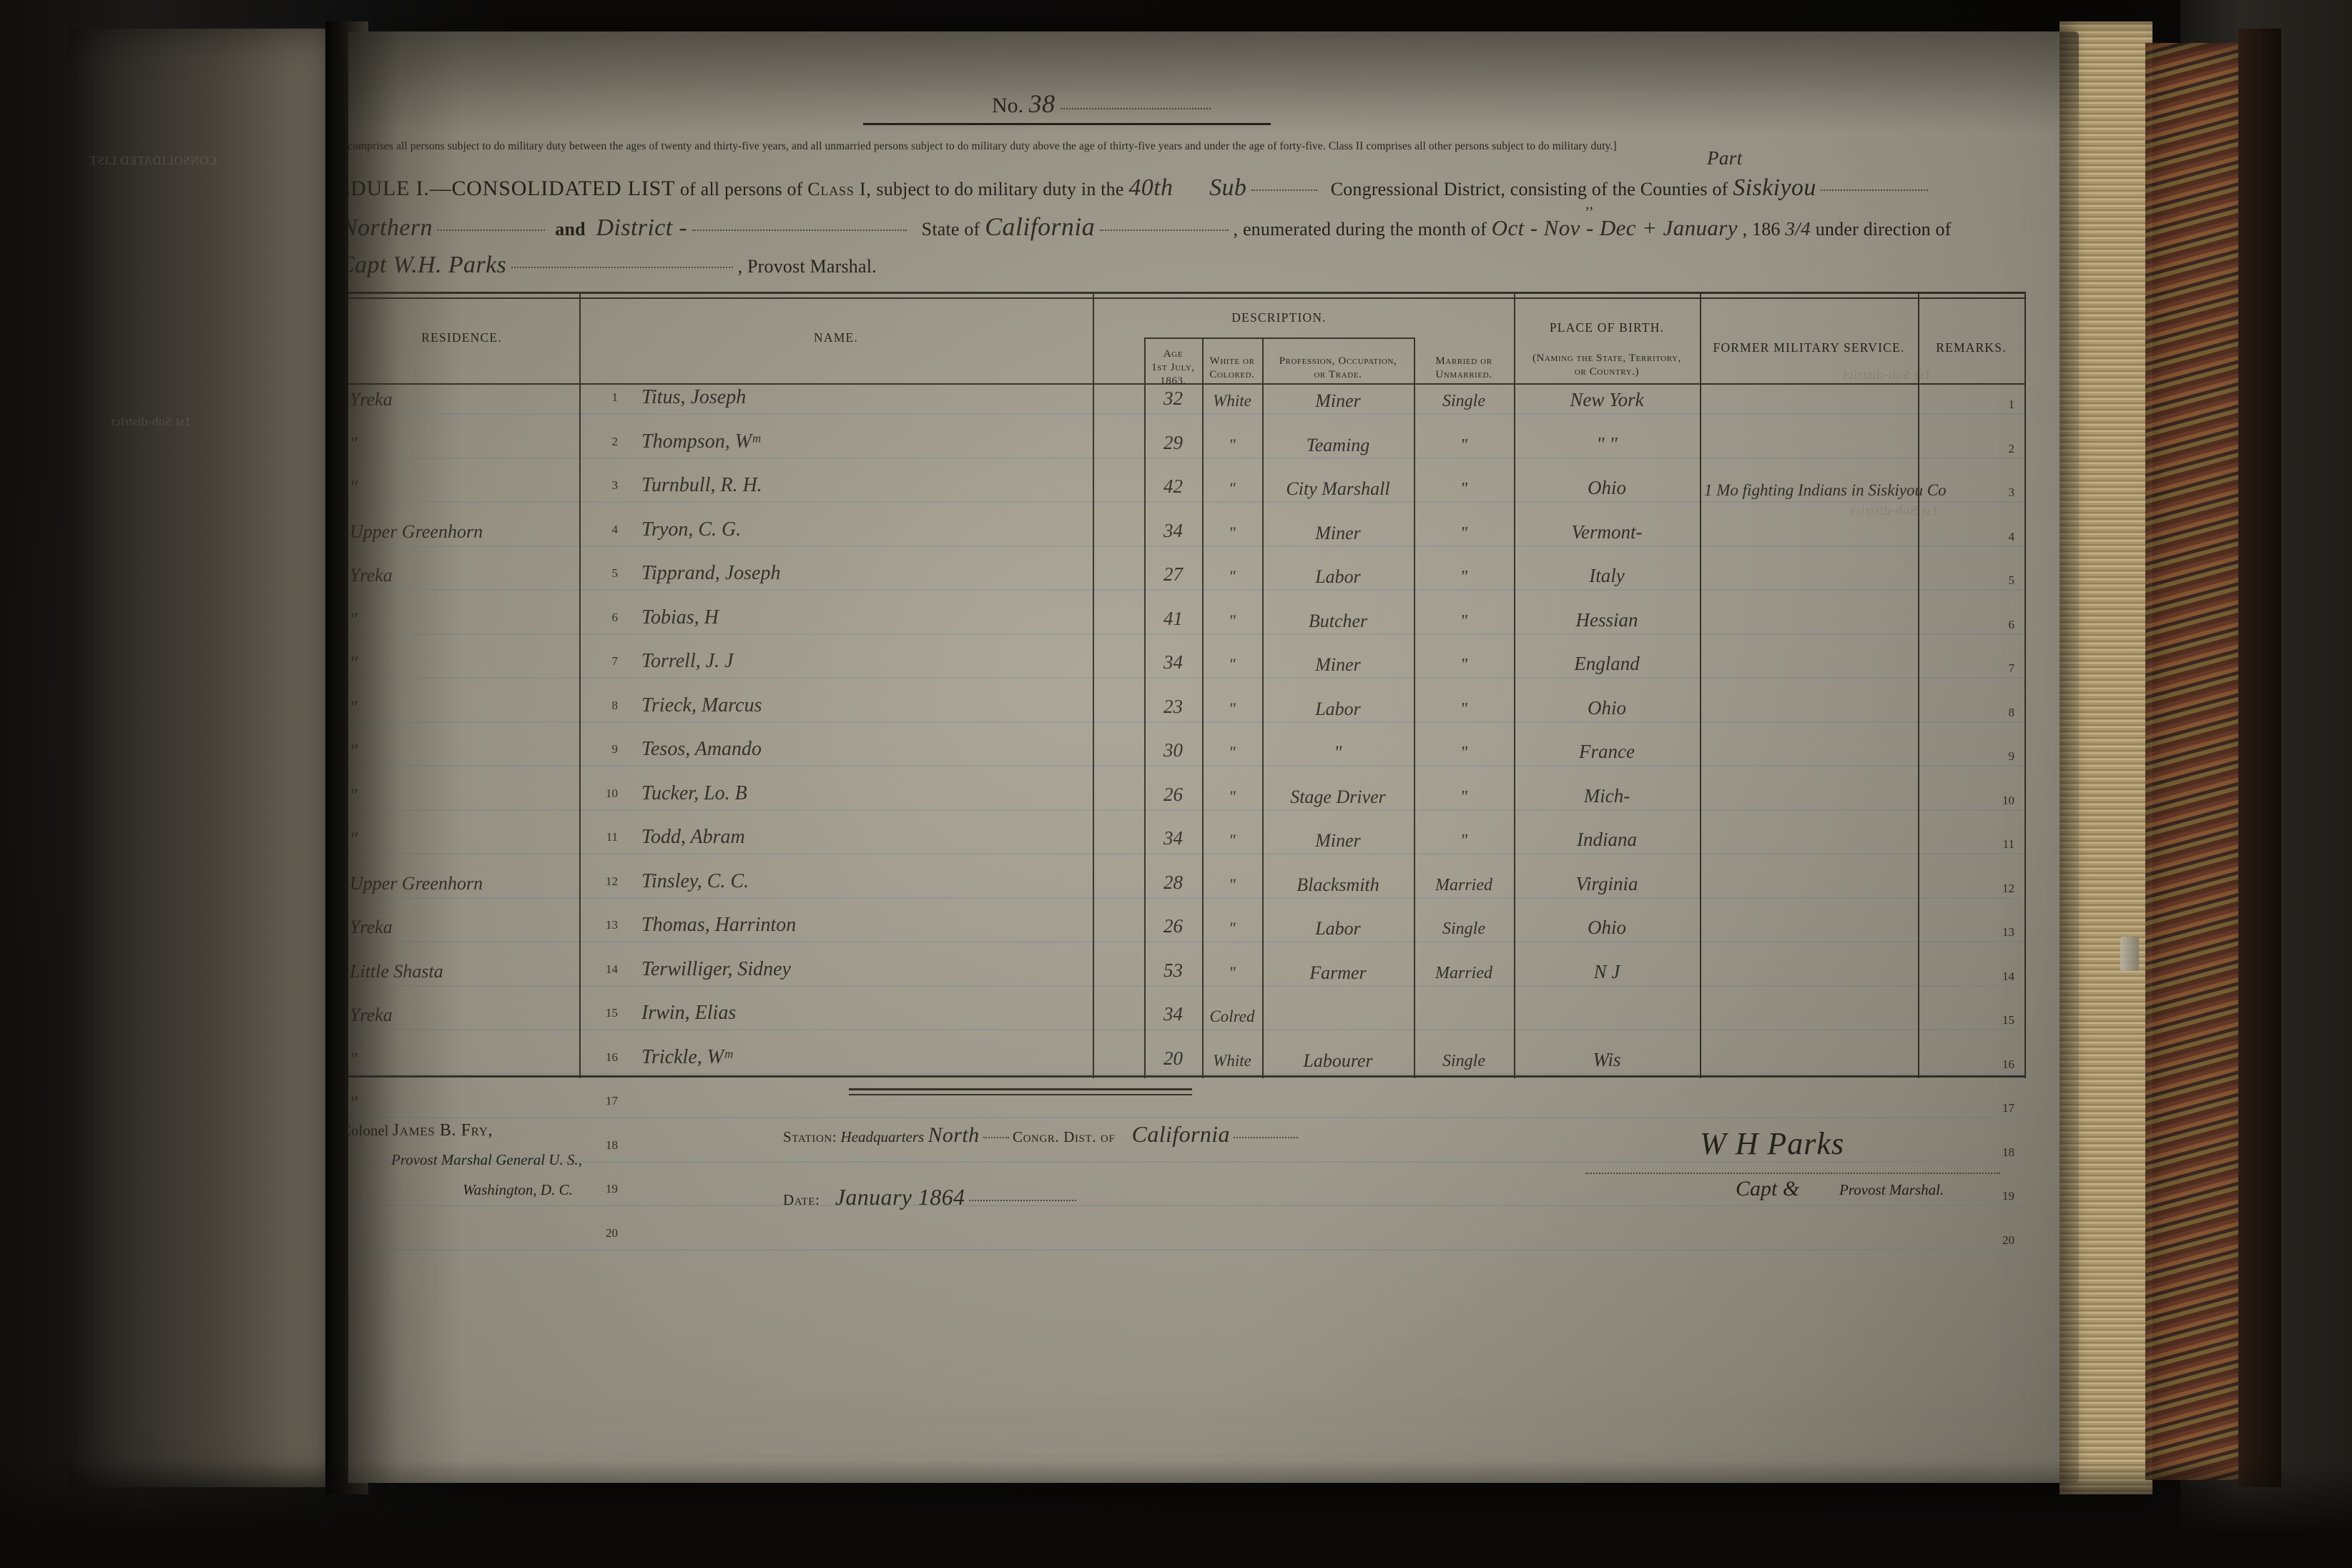  I want to click on row-number: 2, so click(615, 441).